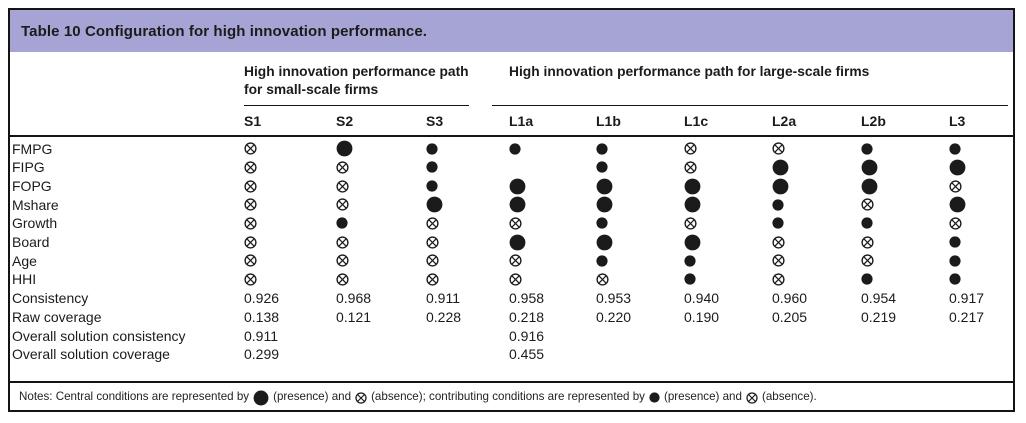 This screenshot has width=1026, height=423. What do you see at coordinates (32, 148) in the screenshot?
I see `row-label-fmpg: FMPG` at bounding box center [32, 148].